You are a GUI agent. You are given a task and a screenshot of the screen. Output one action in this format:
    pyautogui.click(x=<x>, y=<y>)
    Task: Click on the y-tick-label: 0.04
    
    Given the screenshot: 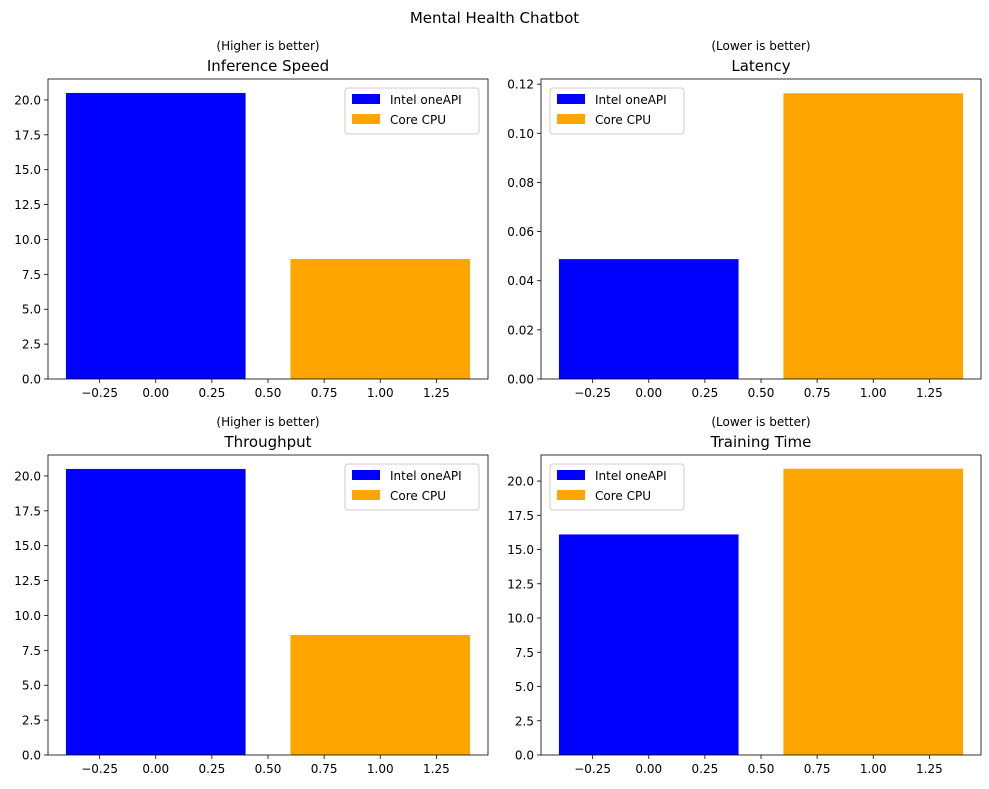 What is the action you would take?
    pyautogui.click(x=520, y=281)
    